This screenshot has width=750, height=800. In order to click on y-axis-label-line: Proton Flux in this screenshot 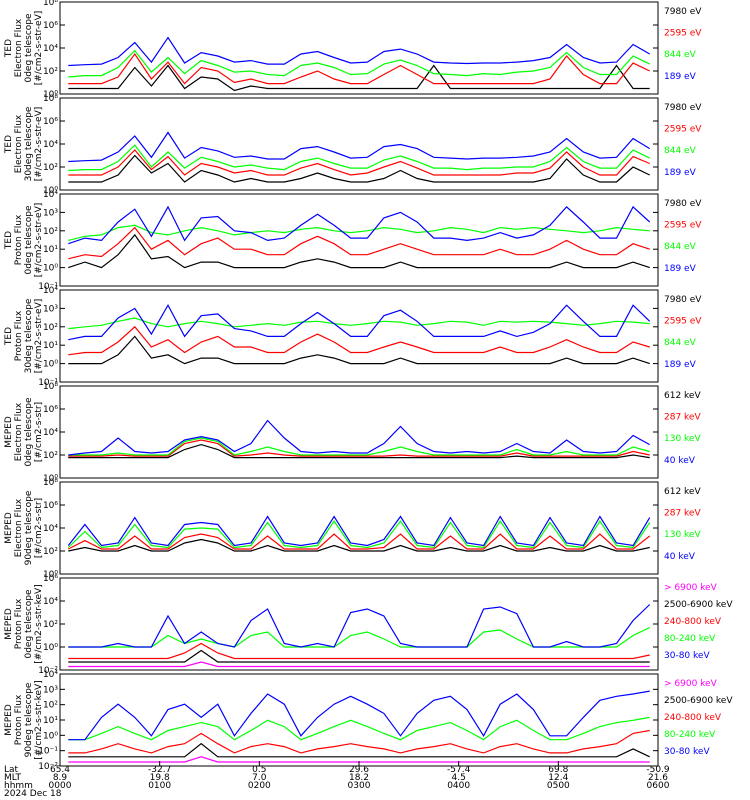, I will do `click(19, 719)`.